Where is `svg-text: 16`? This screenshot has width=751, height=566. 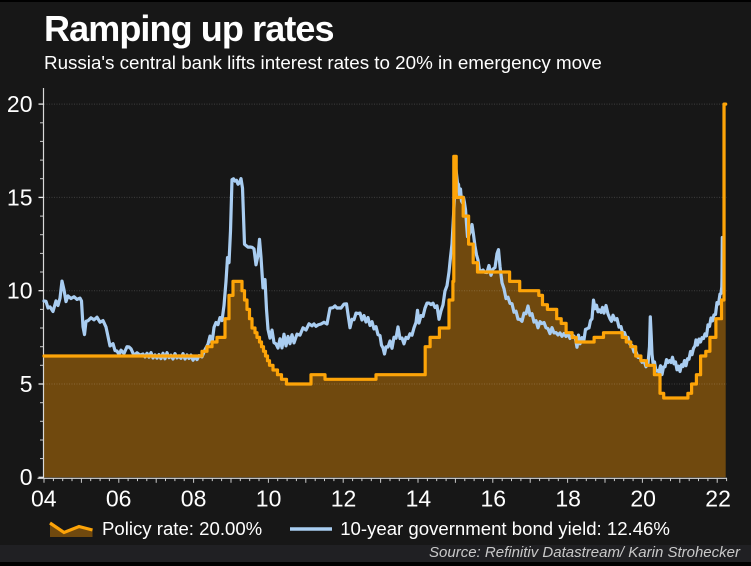
svg-text: 16 is located at coordinates (494, 499).